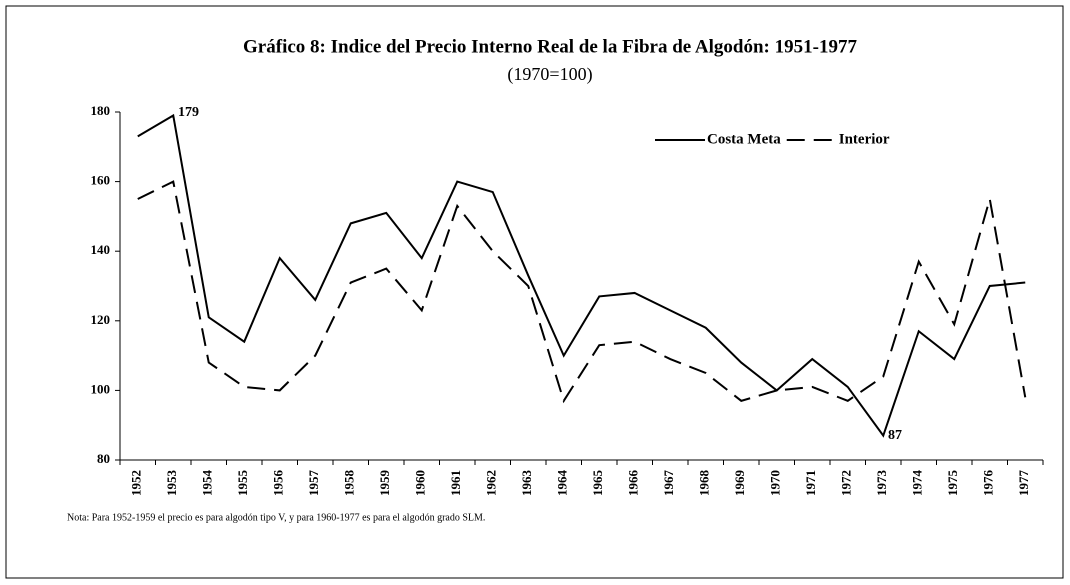  Describe the element at coordinates (188, 112) in the screenshot. I see `annotation: 179` at that location.